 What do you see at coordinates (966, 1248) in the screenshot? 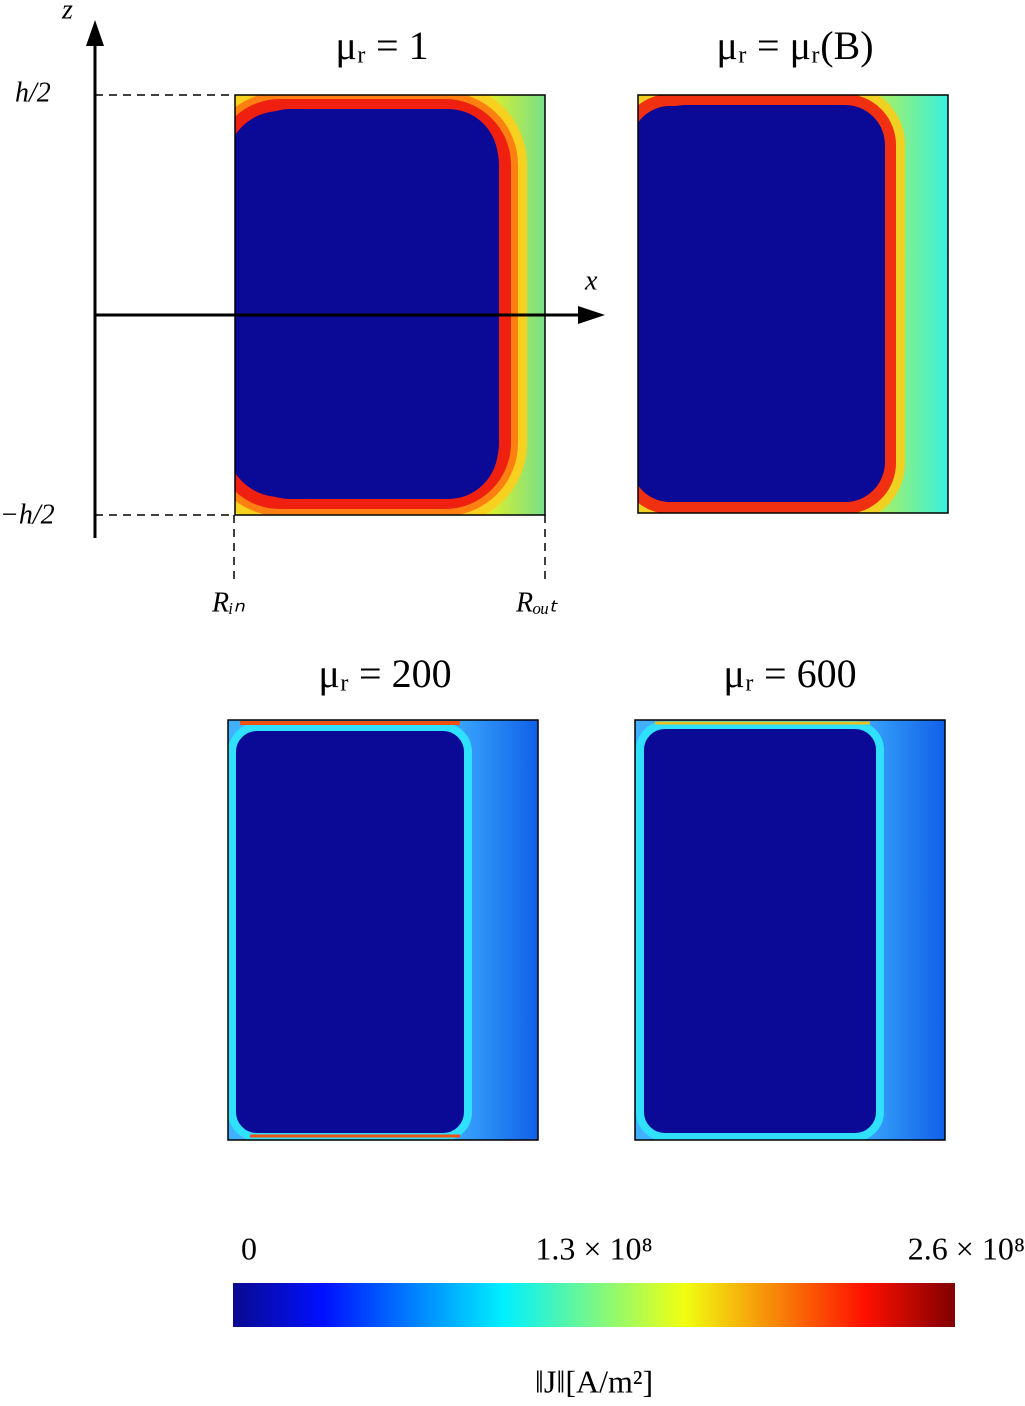
I see `colorbar-tick-label: 2.6 × 10⁸` at bounding box center [966, 1248].